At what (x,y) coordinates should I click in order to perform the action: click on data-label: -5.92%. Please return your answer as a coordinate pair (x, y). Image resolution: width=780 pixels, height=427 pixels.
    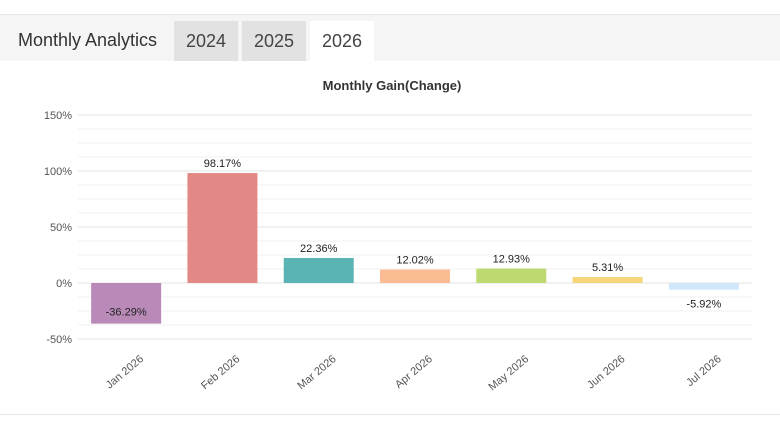
    Looking at the image, I should click on (703, 305).